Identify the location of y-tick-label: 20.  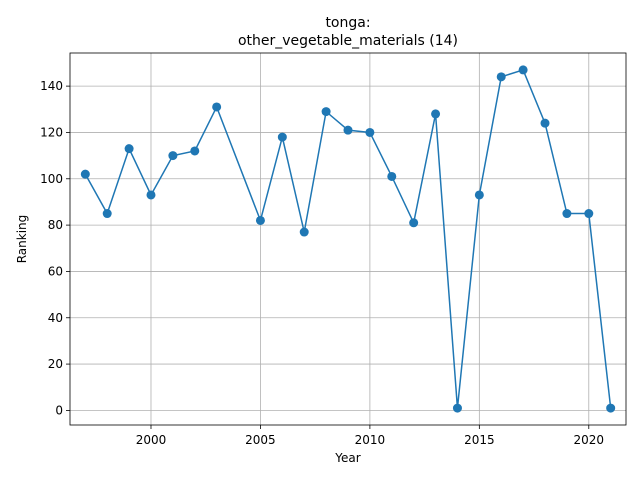
(55, 364).